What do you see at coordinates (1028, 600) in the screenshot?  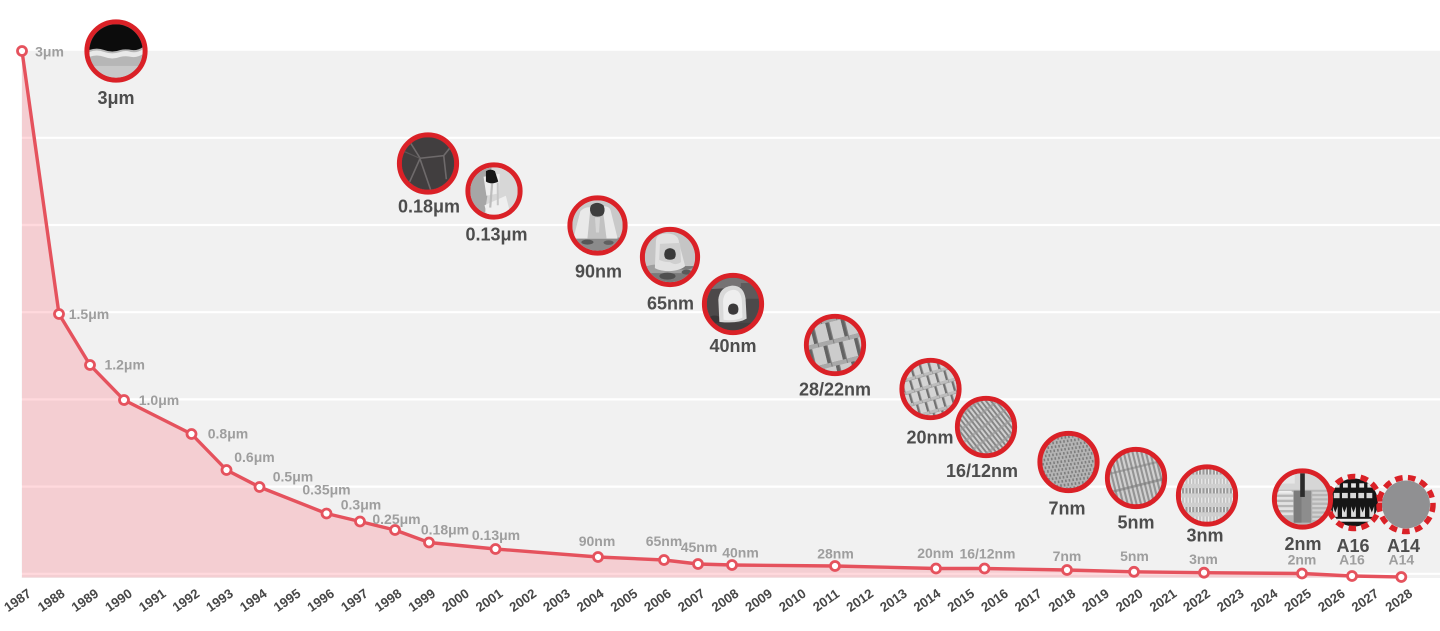 I see `svg-text: 2017` at bounding box center [1028, 600].